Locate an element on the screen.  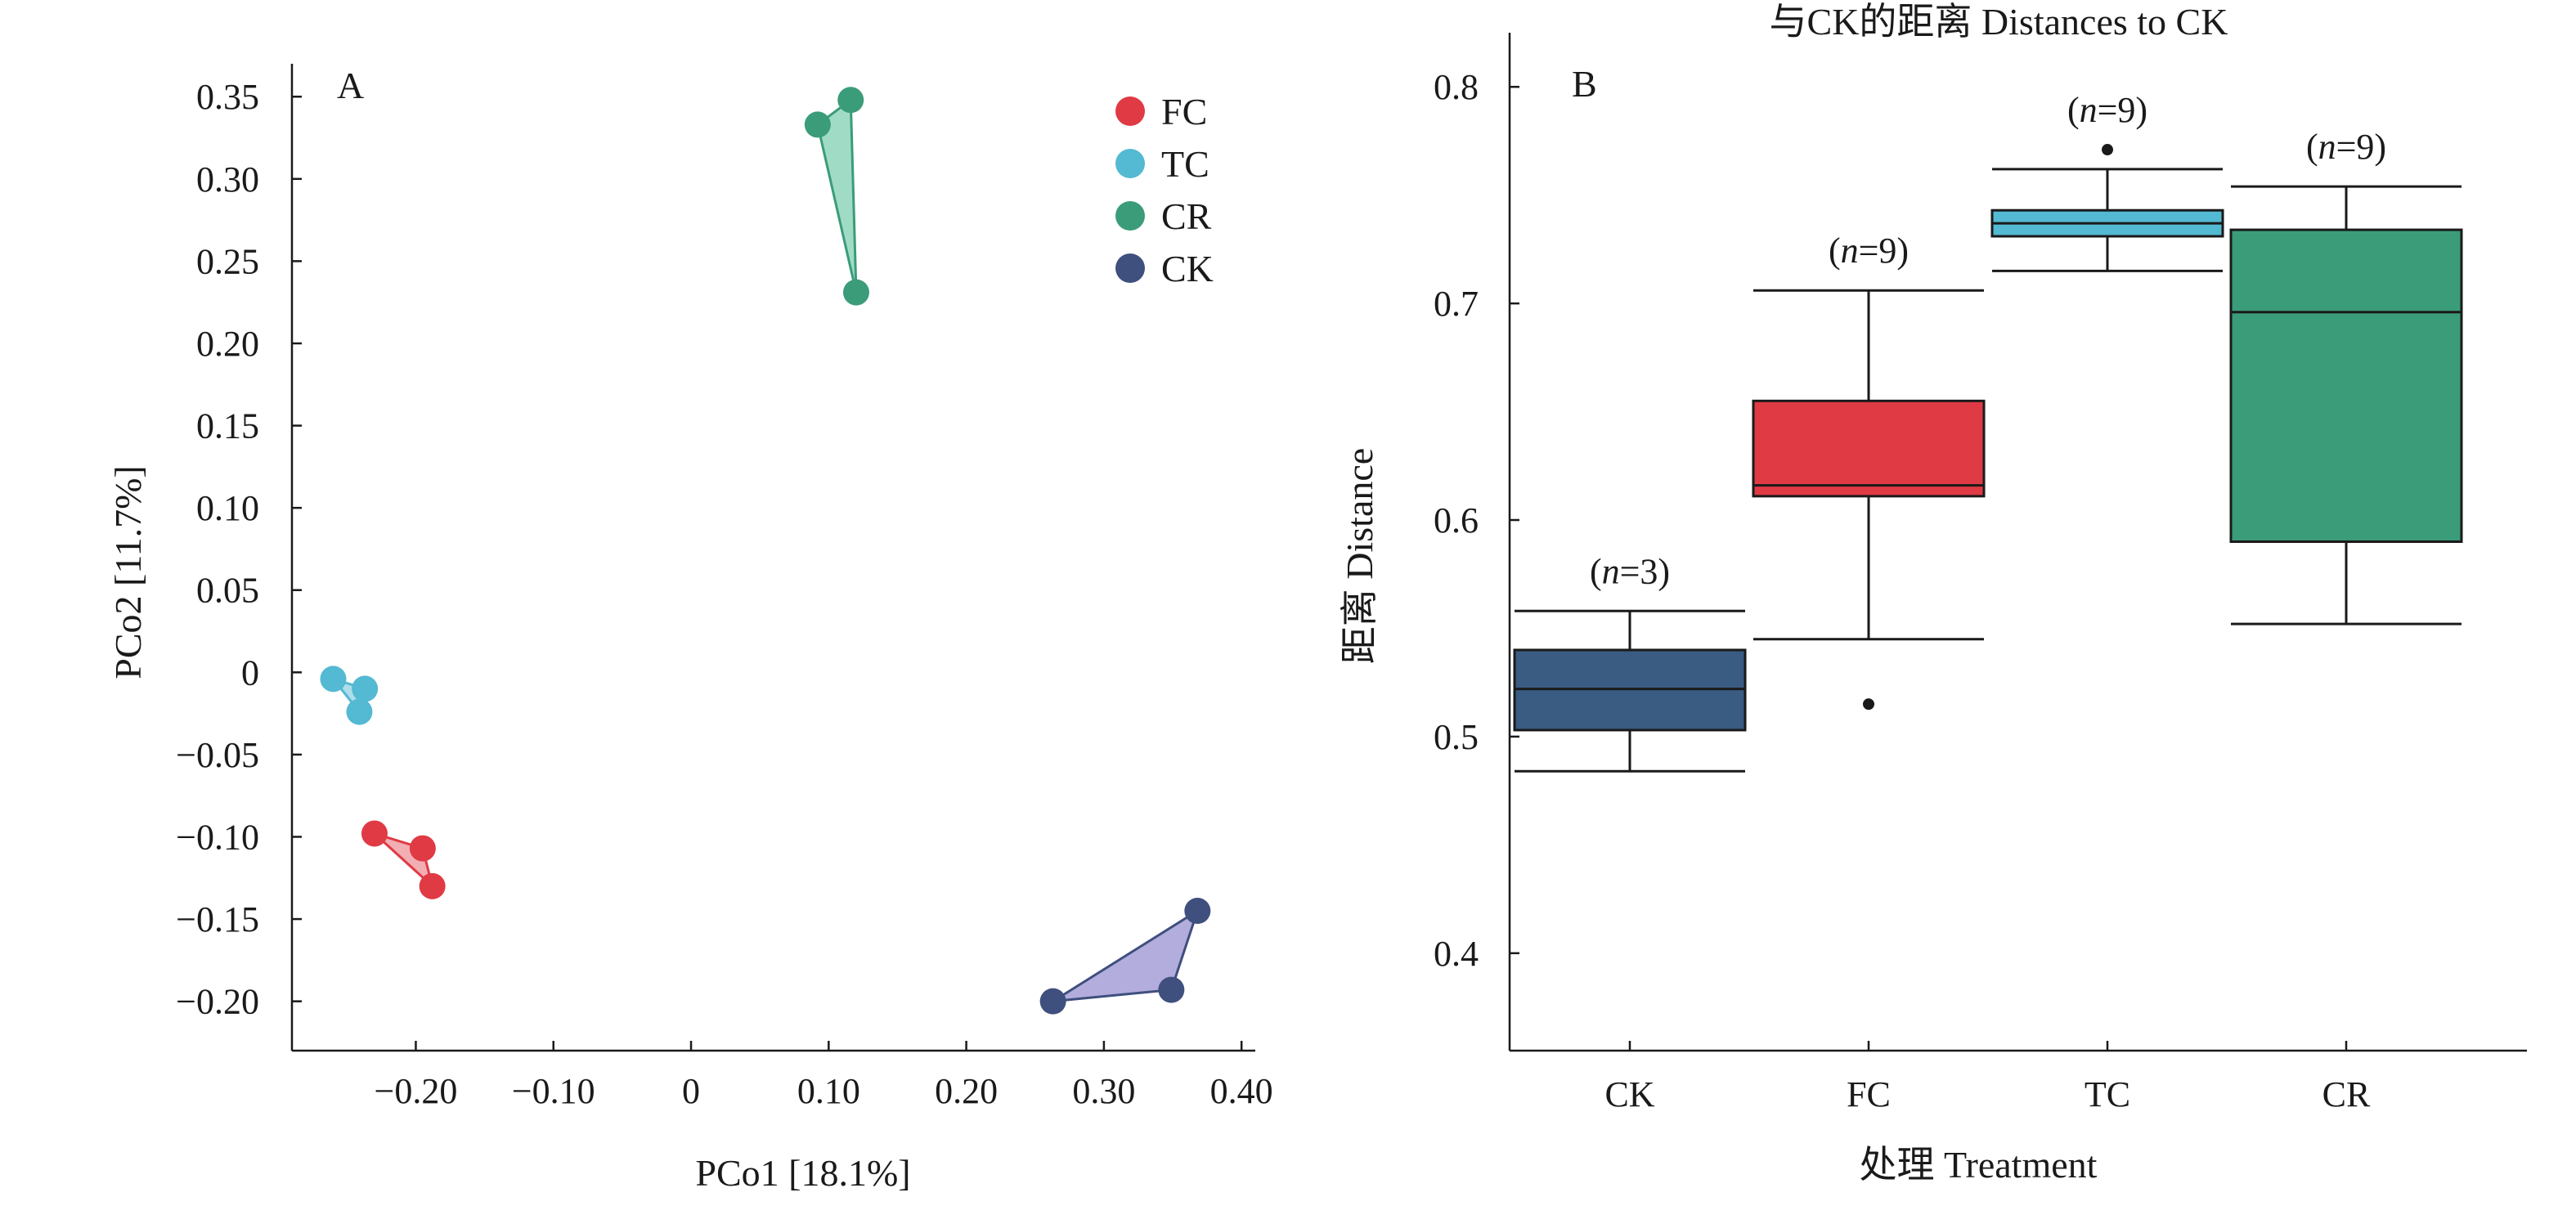
panel-a-y-tick-label: 0.30 is located at coordinates (227, 179).